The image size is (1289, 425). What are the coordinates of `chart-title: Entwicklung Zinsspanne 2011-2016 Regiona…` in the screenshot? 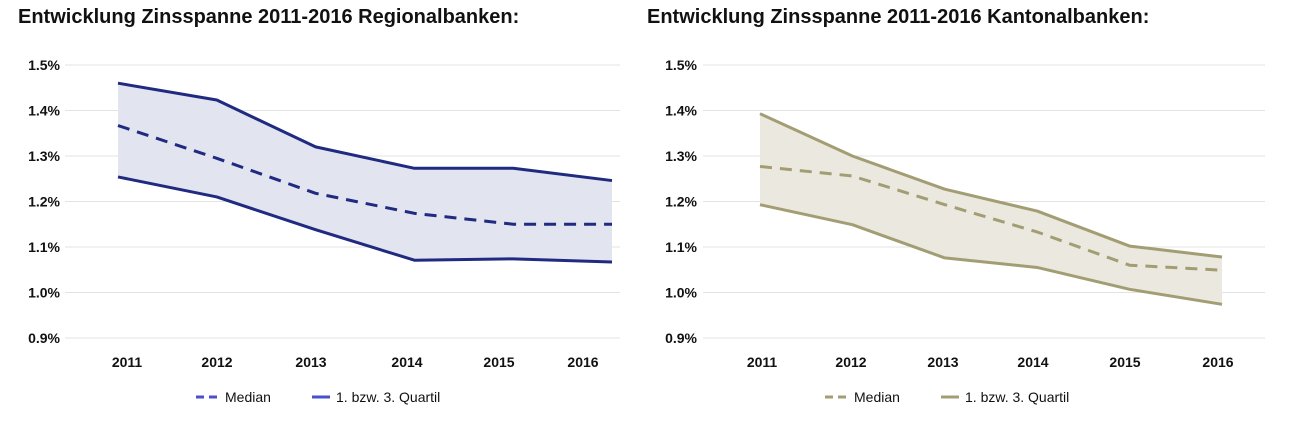 It's located at (269, 17).